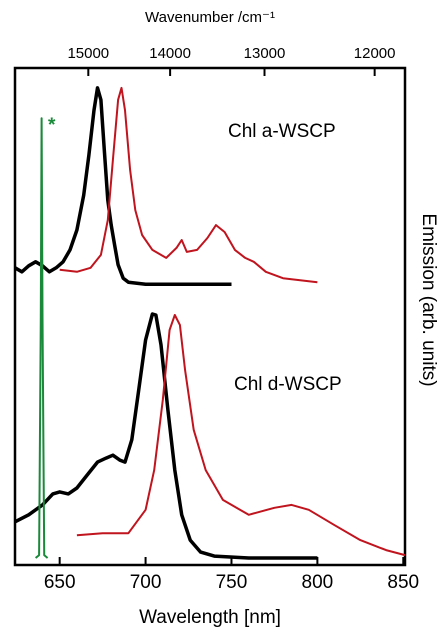 Image resolution: width=445 pixels, height=637 pixels. I want to click on x-tick-label: 750, so click(232, 582).